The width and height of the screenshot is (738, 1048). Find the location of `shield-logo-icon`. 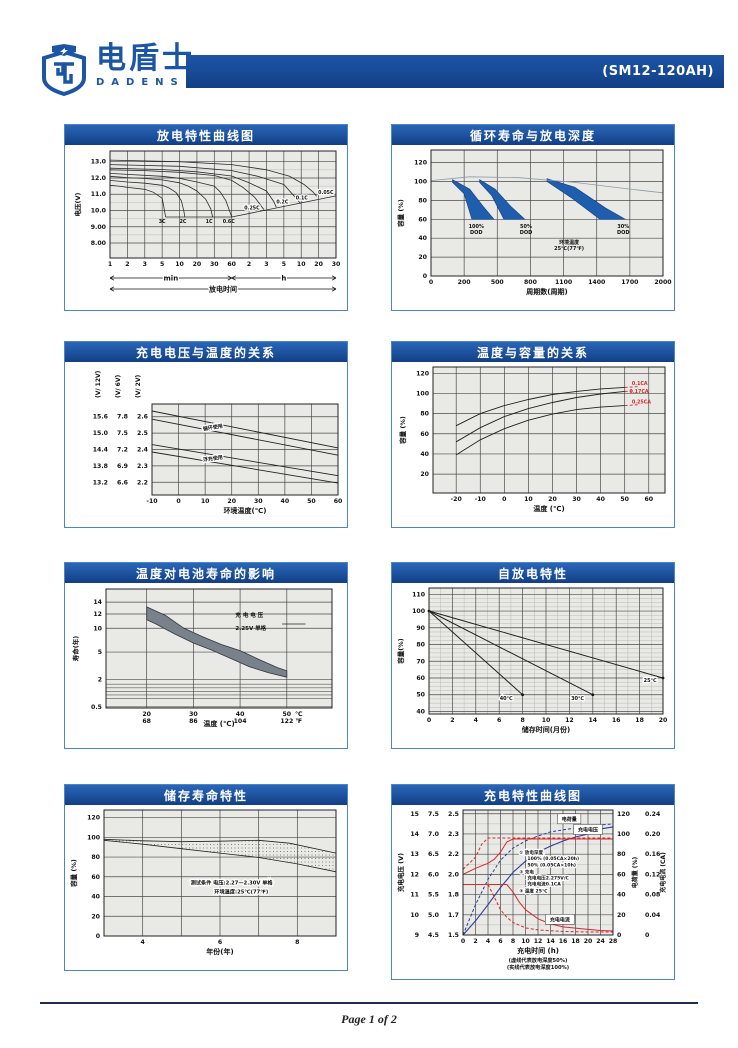

shield-logo-icon is located at coordinates (64, 70).